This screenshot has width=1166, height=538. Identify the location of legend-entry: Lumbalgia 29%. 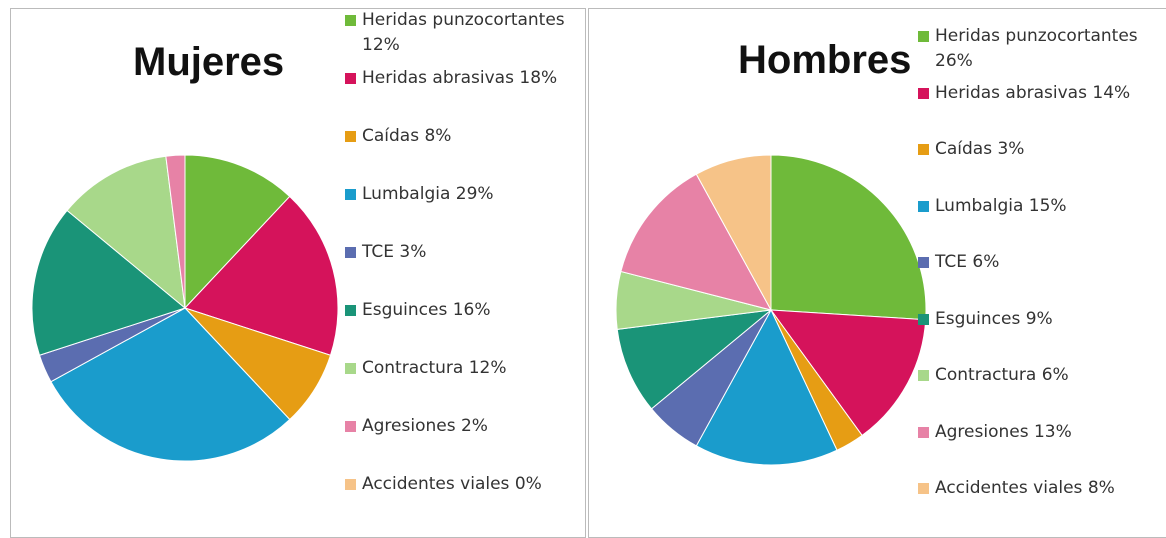
(461, 194).